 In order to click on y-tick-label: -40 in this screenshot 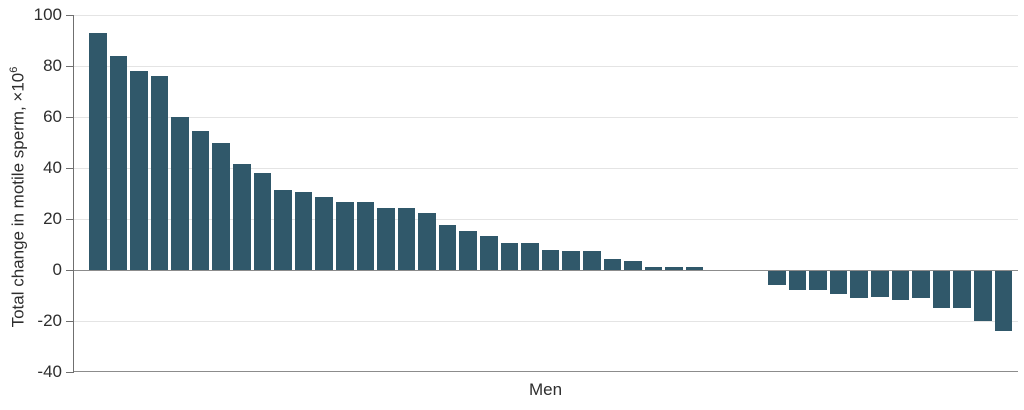, I will do `click(49, 371)`.